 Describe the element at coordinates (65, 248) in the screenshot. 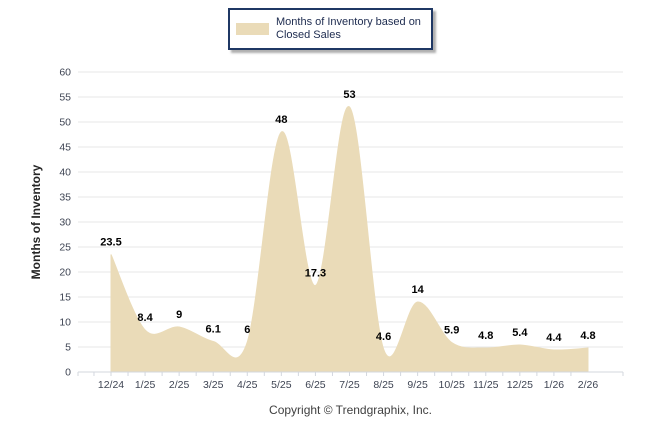

I see `y-tick-label: 25` at that location.